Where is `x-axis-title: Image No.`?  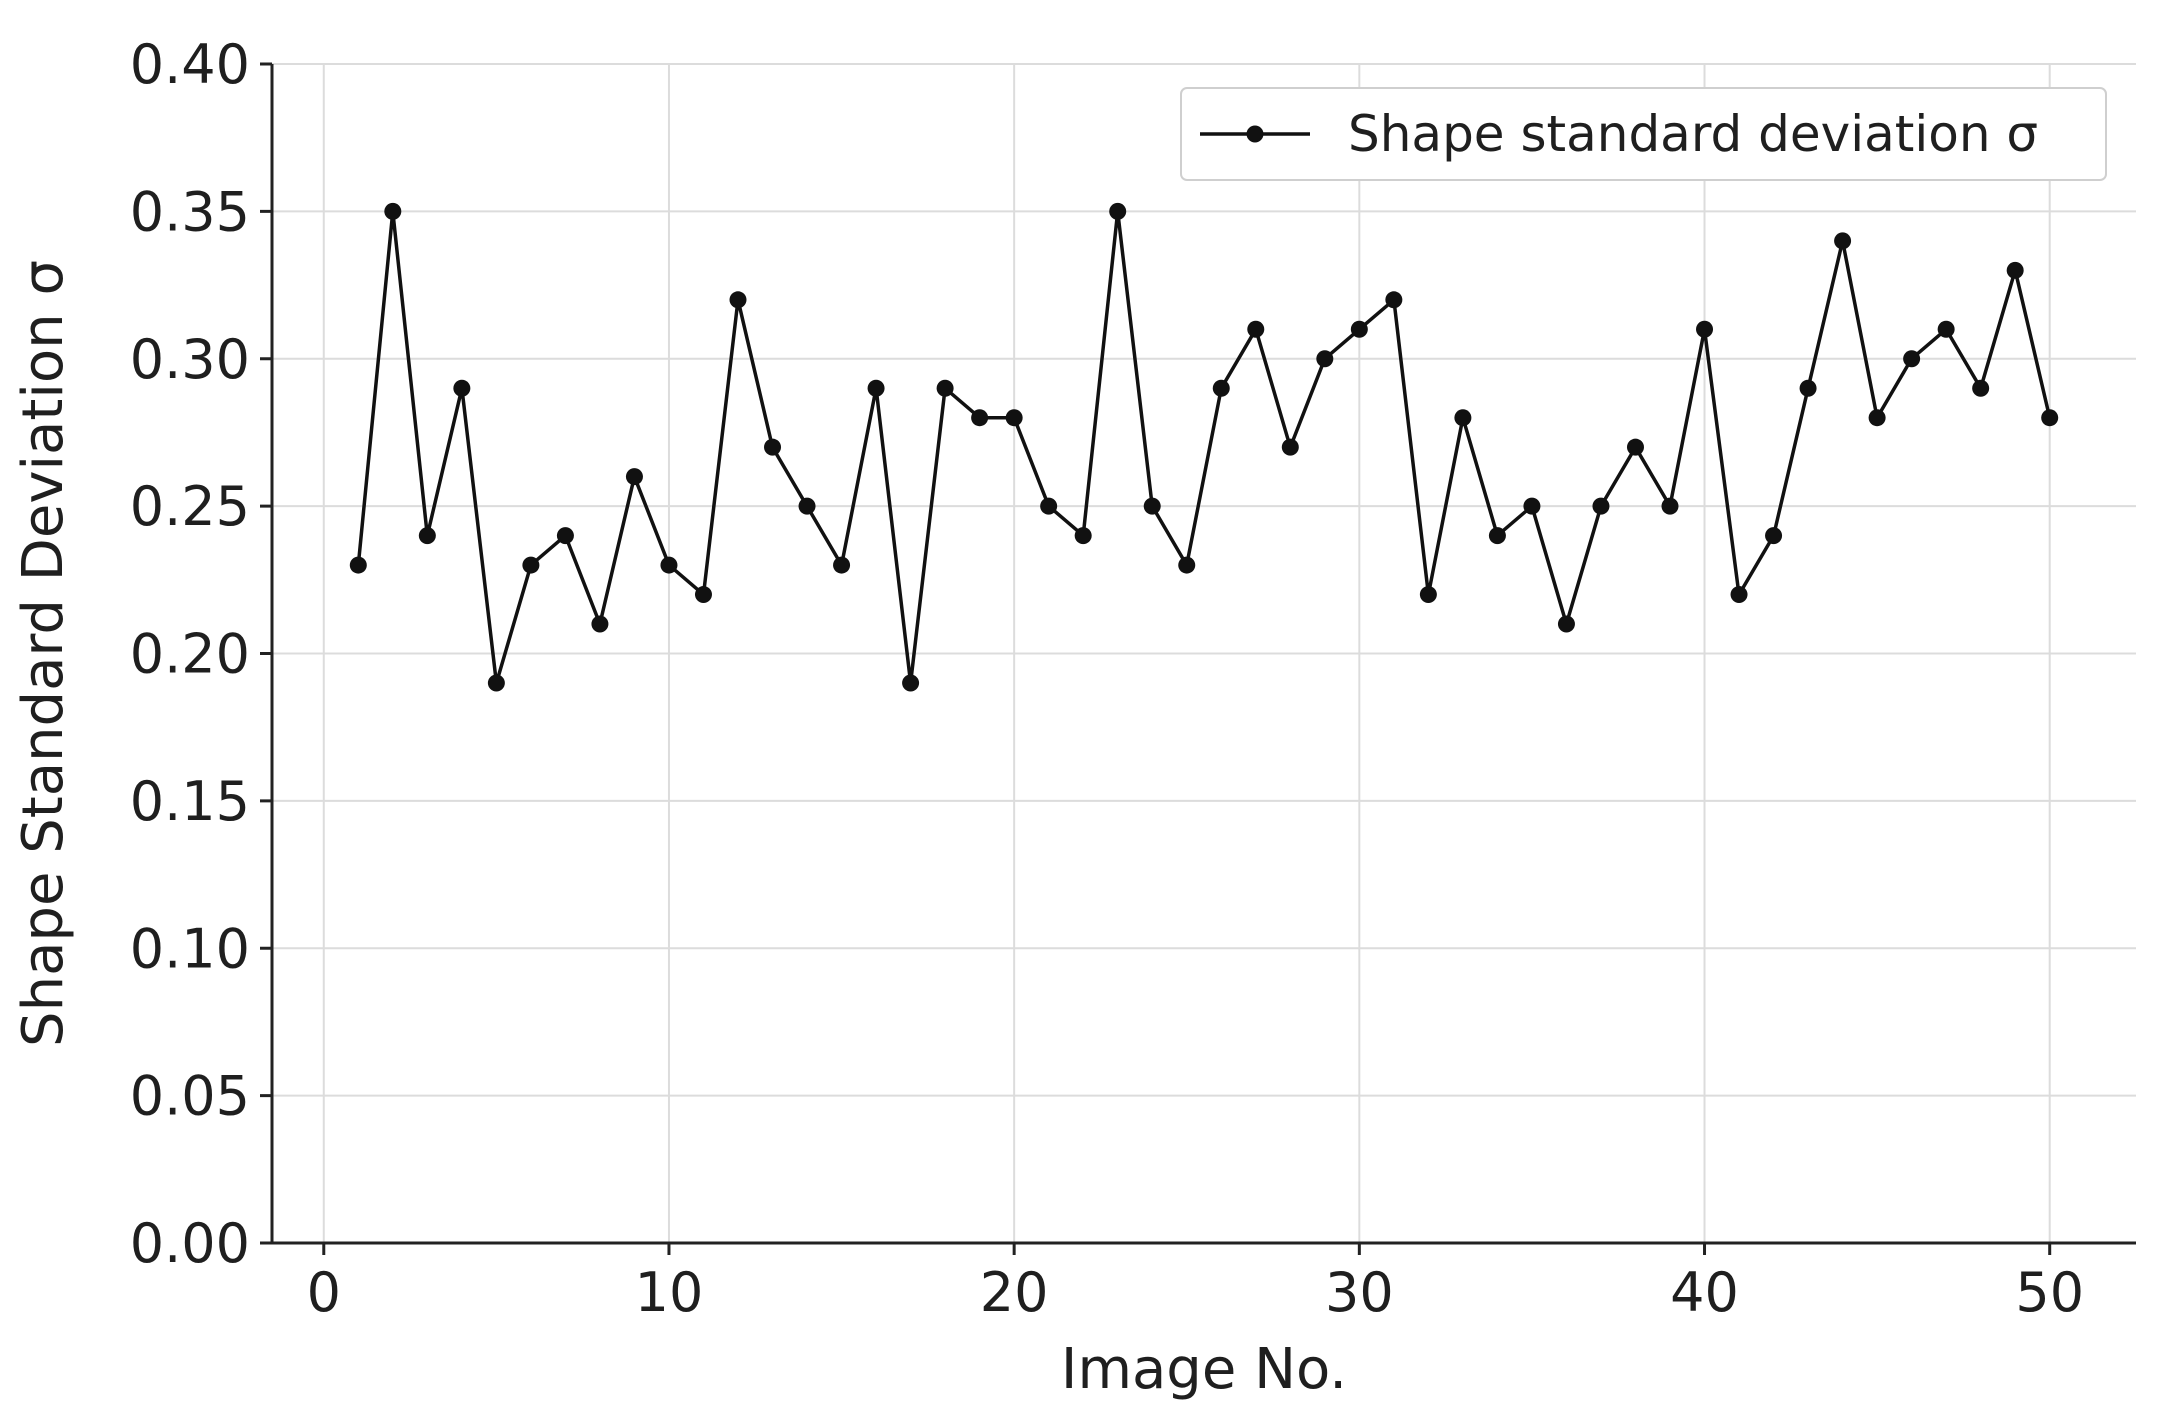
x-axis-title: Image No. is located at coordinates (1204, 1369).